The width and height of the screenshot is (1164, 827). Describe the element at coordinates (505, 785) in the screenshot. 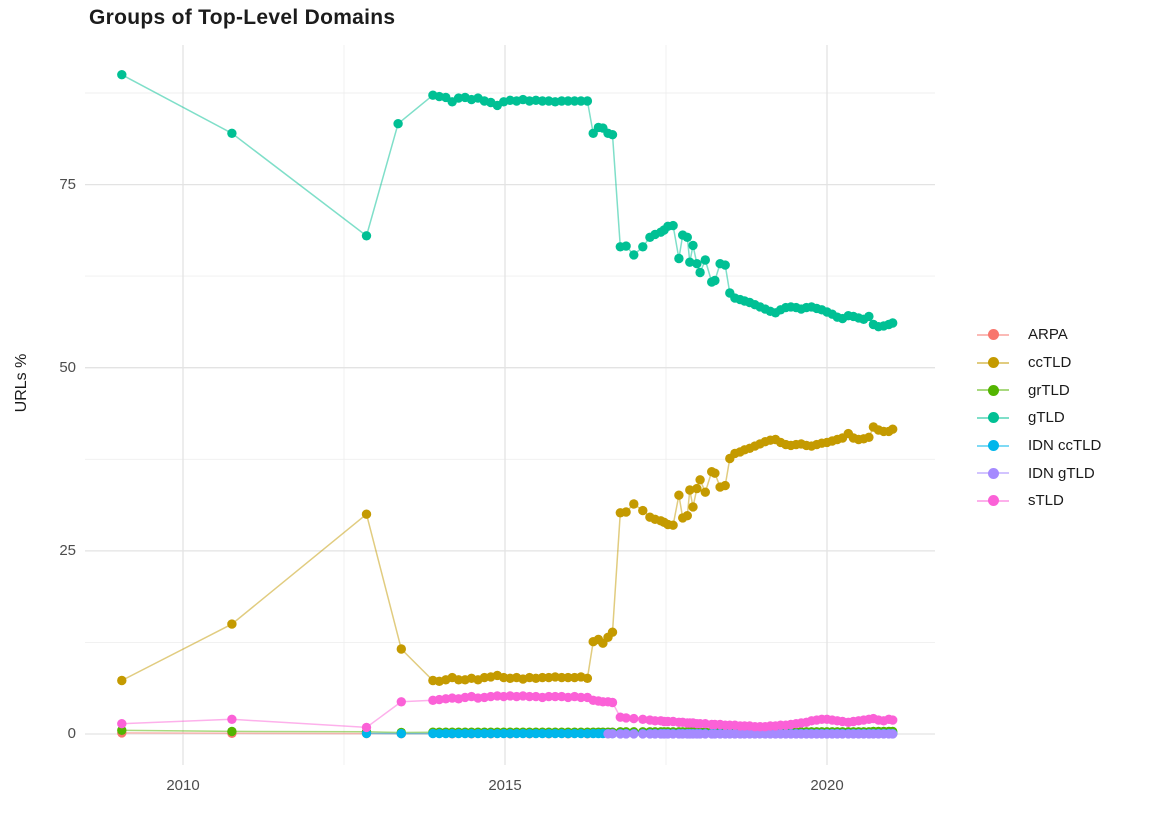

I see `x-tick-label: 2015` at that location.